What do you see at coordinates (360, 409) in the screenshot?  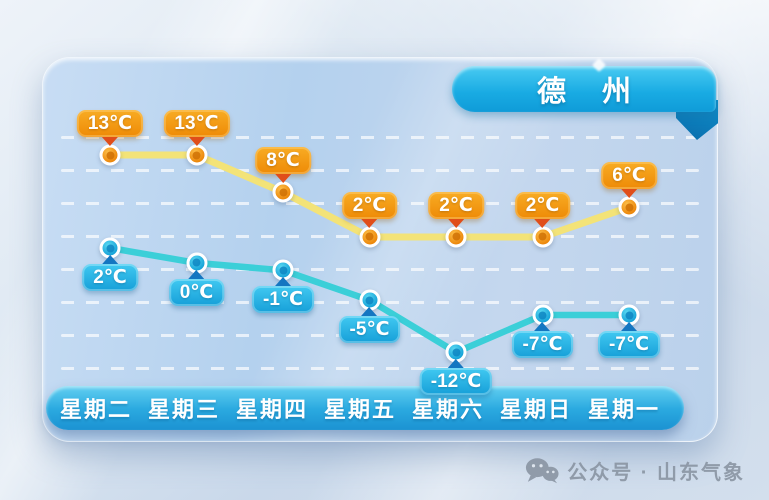 I see `day-label: 星期五` at bounding box center [360, 409].